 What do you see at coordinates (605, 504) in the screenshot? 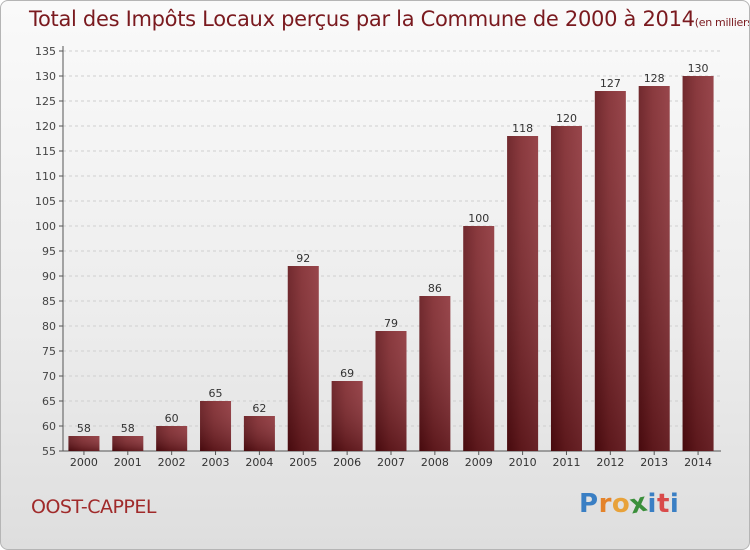
I see `logo-letter: r` at bounding box center [605, 504].